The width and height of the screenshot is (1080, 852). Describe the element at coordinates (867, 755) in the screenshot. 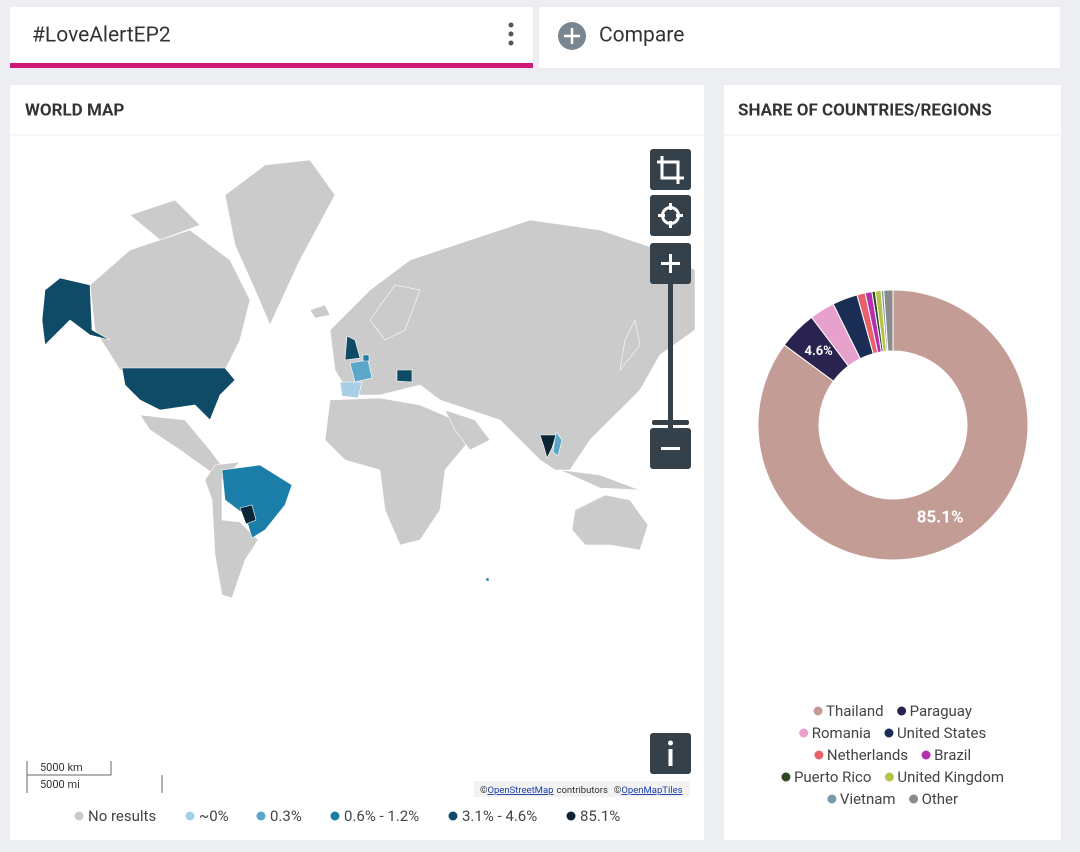

I see `legend-label: Netherlands` at that location.